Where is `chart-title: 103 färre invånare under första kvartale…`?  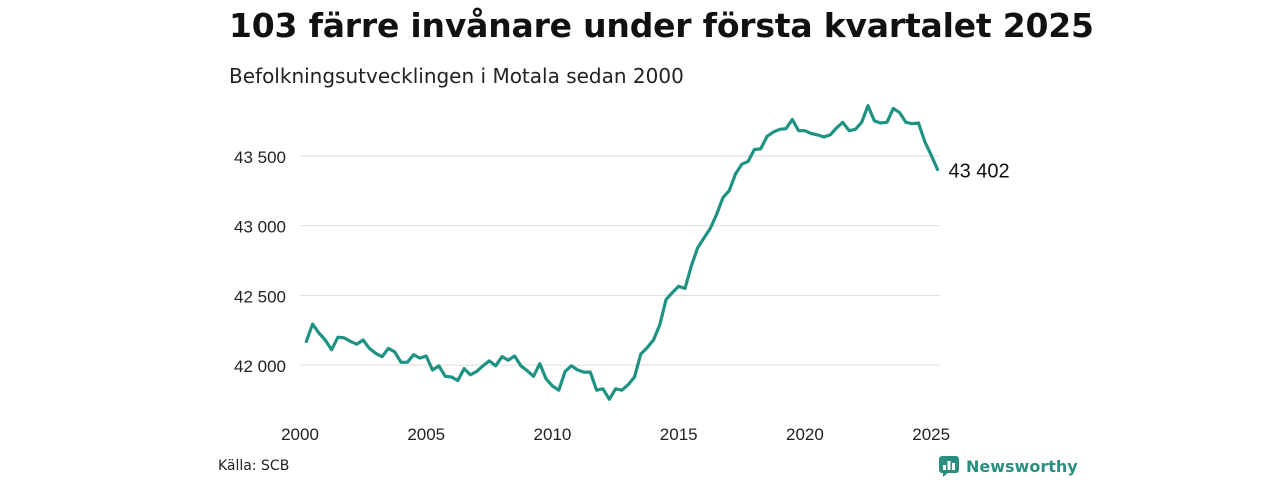 chart-title: 103 färre invånare under första kvartale… is located at coordinates (661, 25).